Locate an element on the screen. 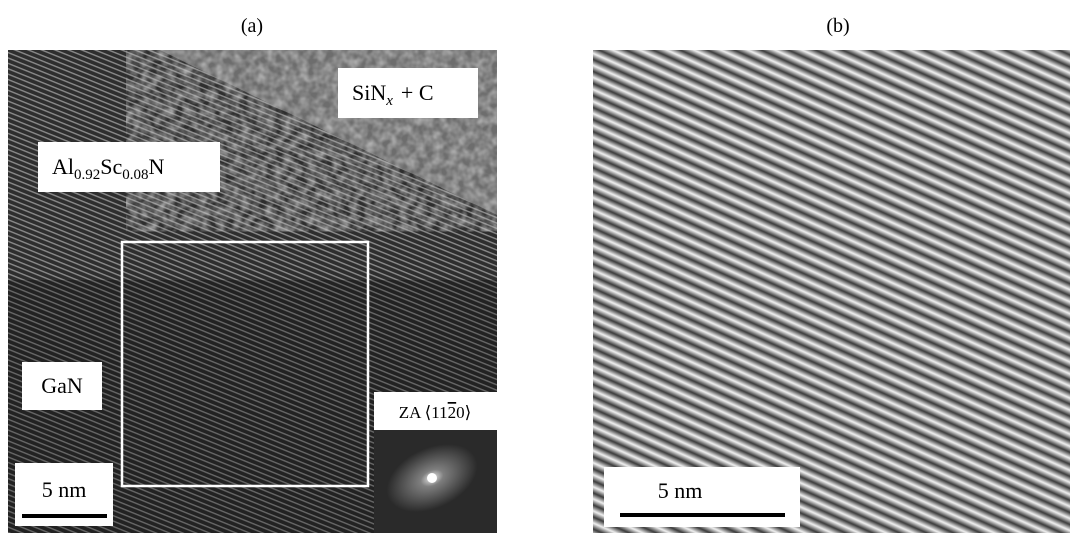 Image resolution: width=1070 pixels, height=533 pixels. zone-axis-label: ZA ⟨1120⟩ is located at coordinates (435, 412).